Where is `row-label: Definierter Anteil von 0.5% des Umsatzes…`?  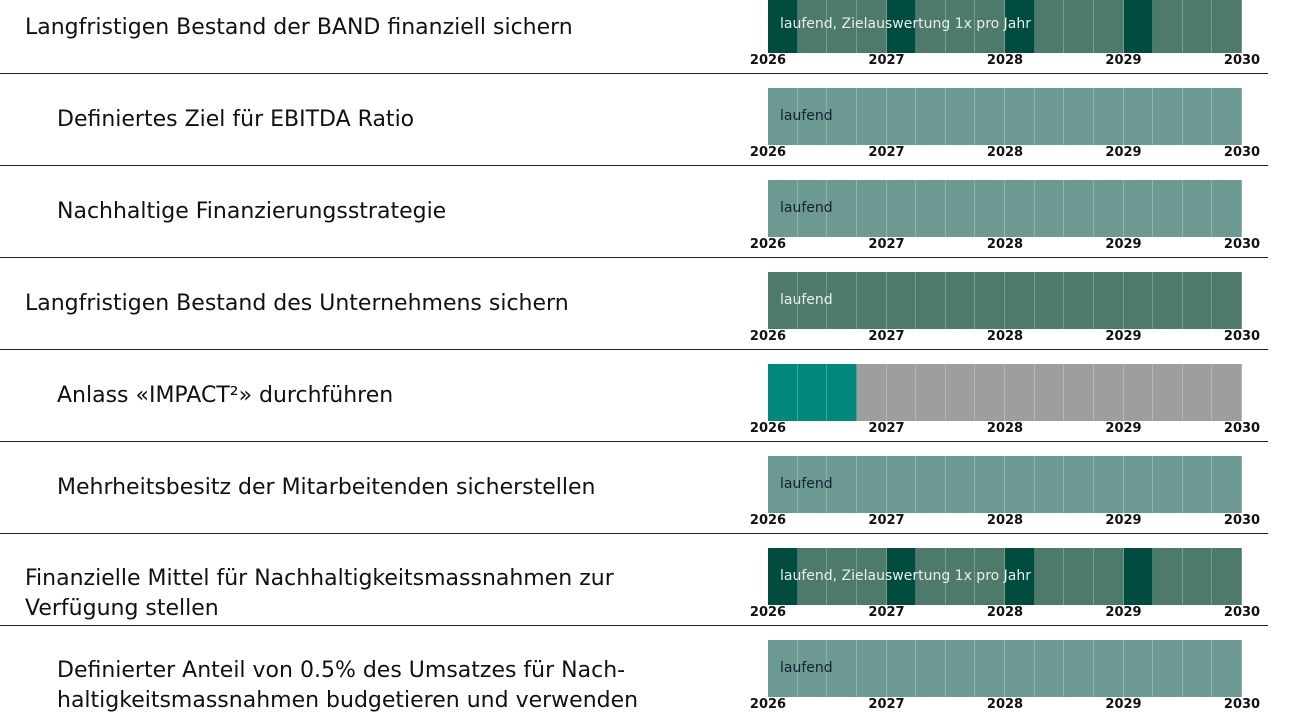
row-label: Definierter Anteil von 0.5% des Umsatzes… is located at coordinates (348, 685).